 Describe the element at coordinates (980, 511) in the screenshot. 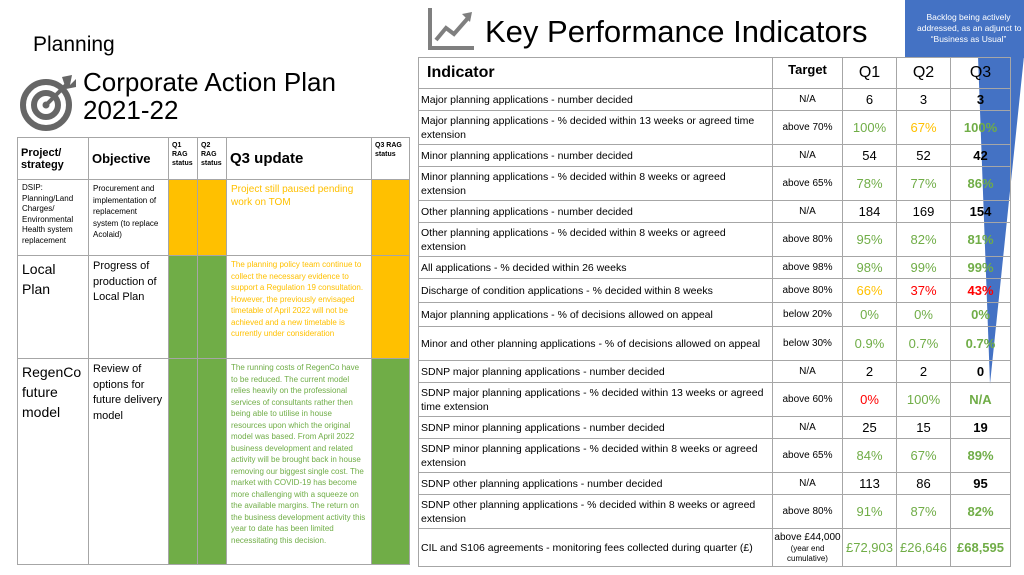

I see `q3-value: 82%` at that location.